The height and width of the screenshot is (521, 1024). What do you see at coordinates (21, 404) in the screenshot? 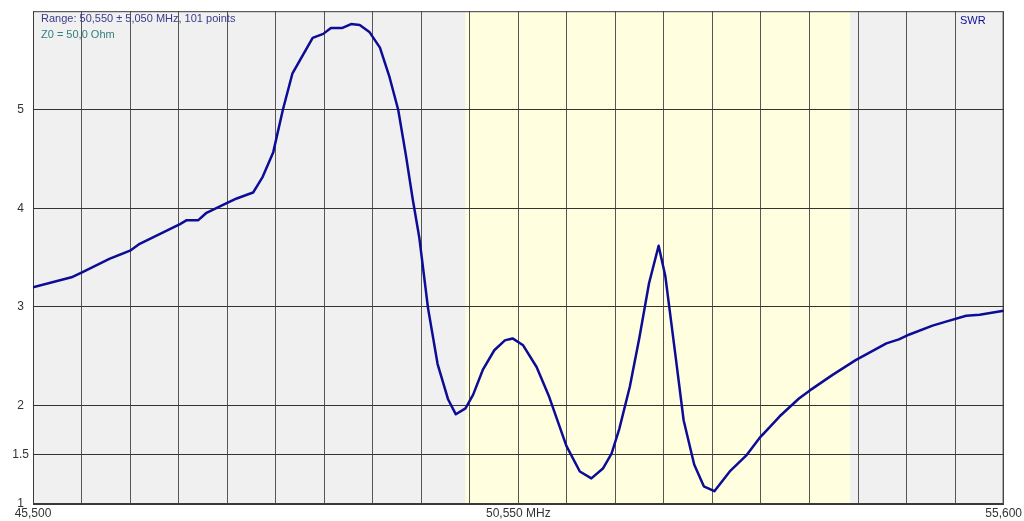
I see `y-tick-label: 2` at bounding box center [21, 404].